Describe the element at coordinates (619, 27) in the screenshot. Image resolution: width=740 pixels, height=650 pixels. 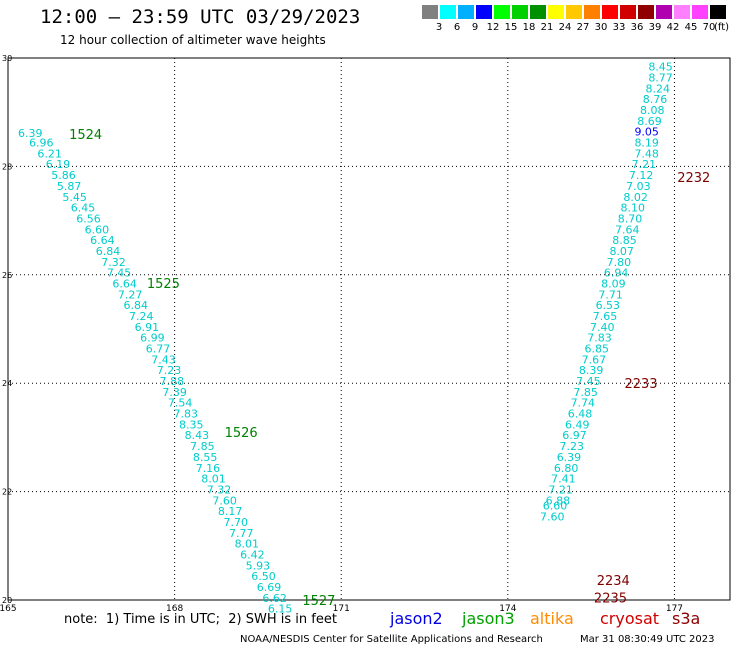
I see `color-scale-label: 33` at that location.